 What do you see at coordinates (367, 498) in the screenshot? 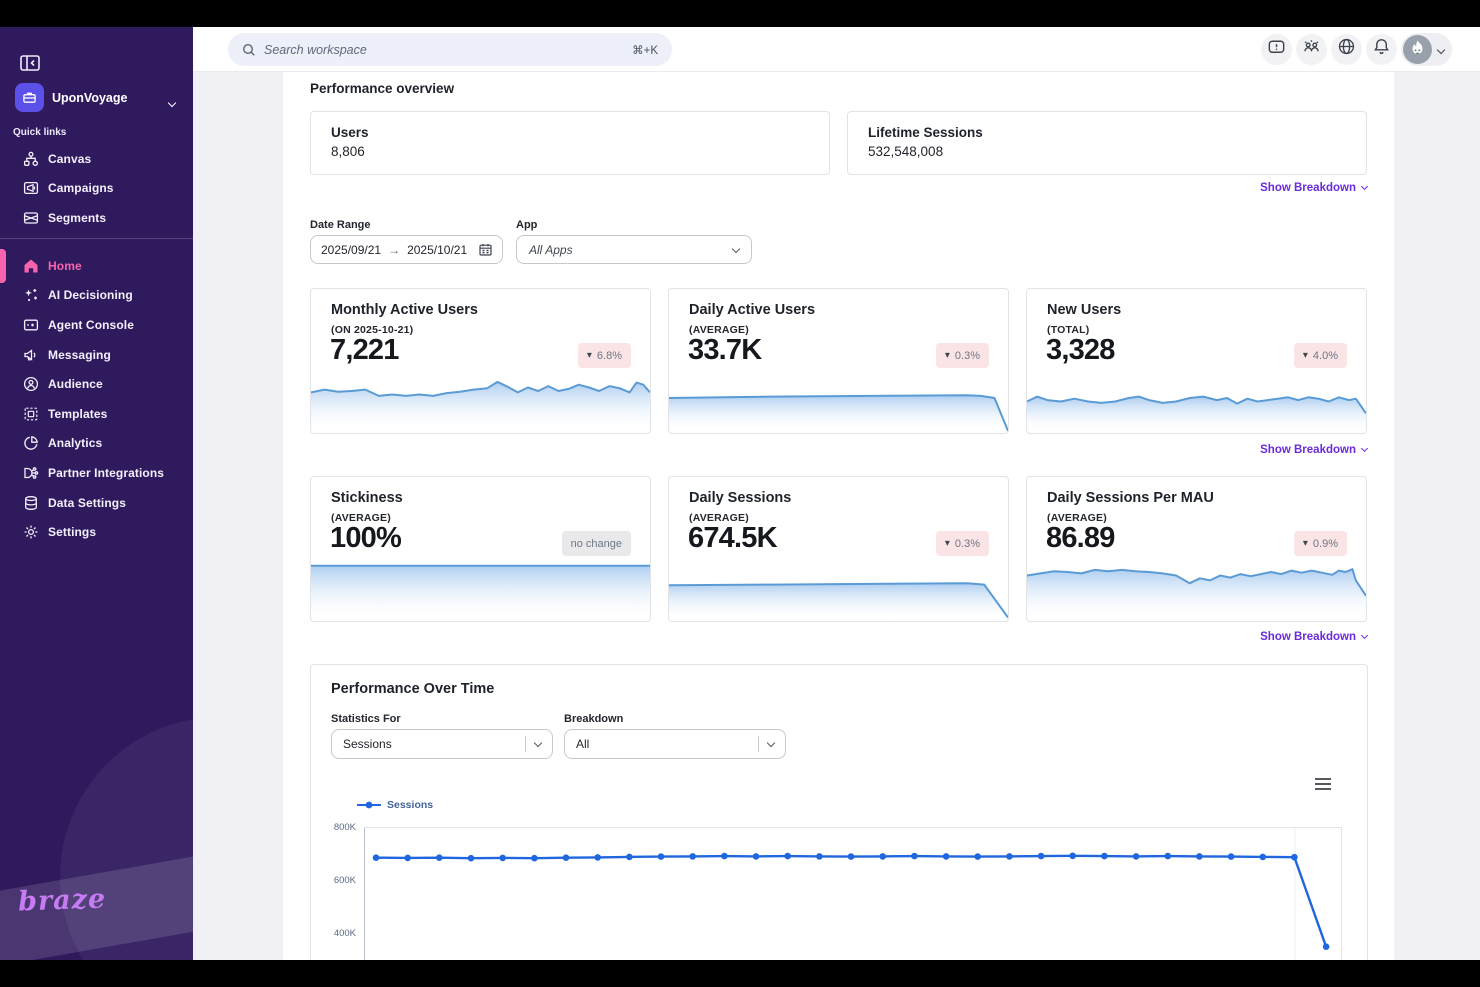
I see `metric-title: Stickiness` at bounding box center [367, 498].